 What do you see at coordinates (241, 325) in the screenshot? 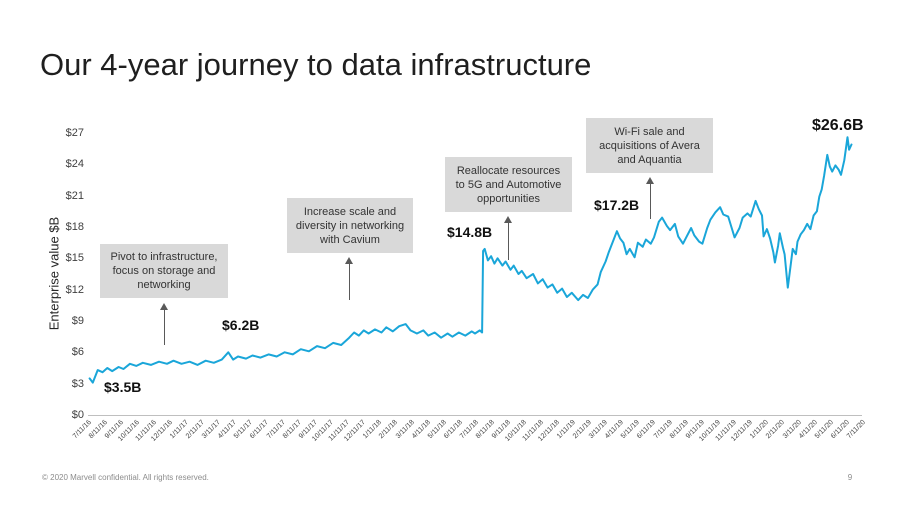
I see `value-label-6-2b: $6.2B` at bounding box center [241, 325].